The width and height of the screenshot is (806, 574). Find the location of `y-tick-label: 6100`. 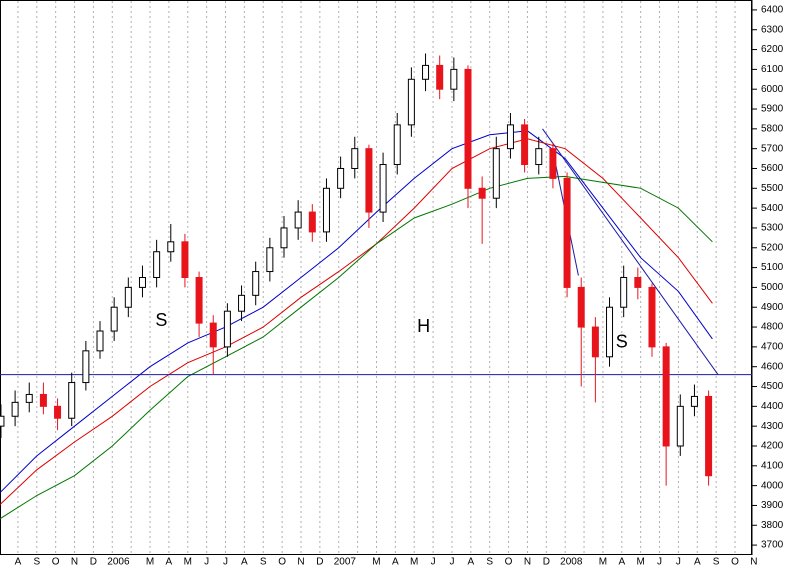

y-tick-label: 6100 is located at coordinates (772, 69).